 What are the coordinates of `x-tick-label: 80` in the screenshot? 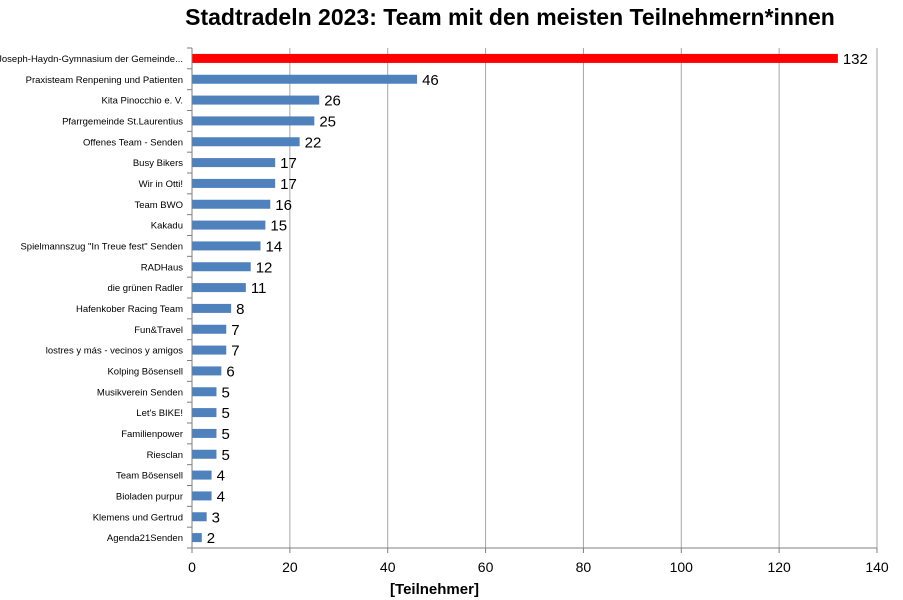 It's located at (584, 567).